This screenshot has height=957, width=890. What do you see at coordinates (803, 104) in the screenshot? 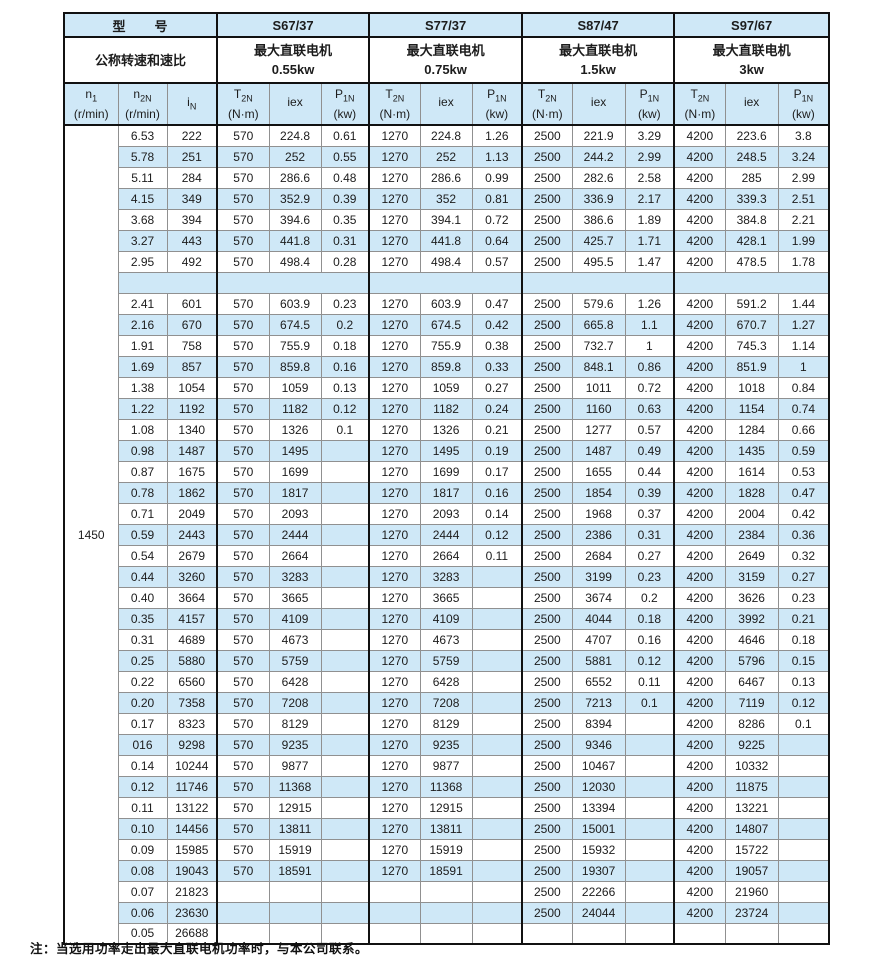
I see `col-header-p1n-s97: P1N (kw)` at bounding box center [803, 104].